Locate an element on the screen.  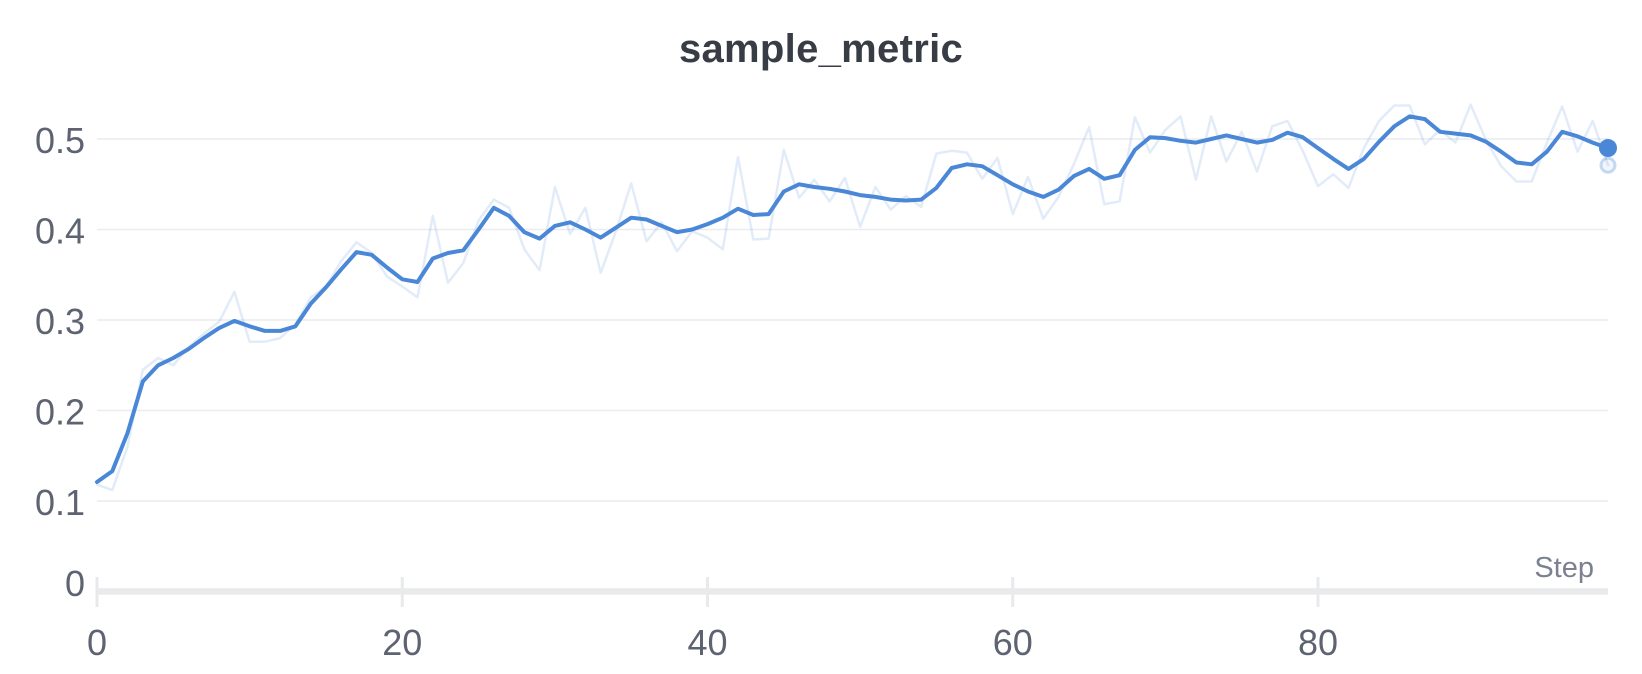
x-tick-label: 40 is located at coordinates (707, 642).